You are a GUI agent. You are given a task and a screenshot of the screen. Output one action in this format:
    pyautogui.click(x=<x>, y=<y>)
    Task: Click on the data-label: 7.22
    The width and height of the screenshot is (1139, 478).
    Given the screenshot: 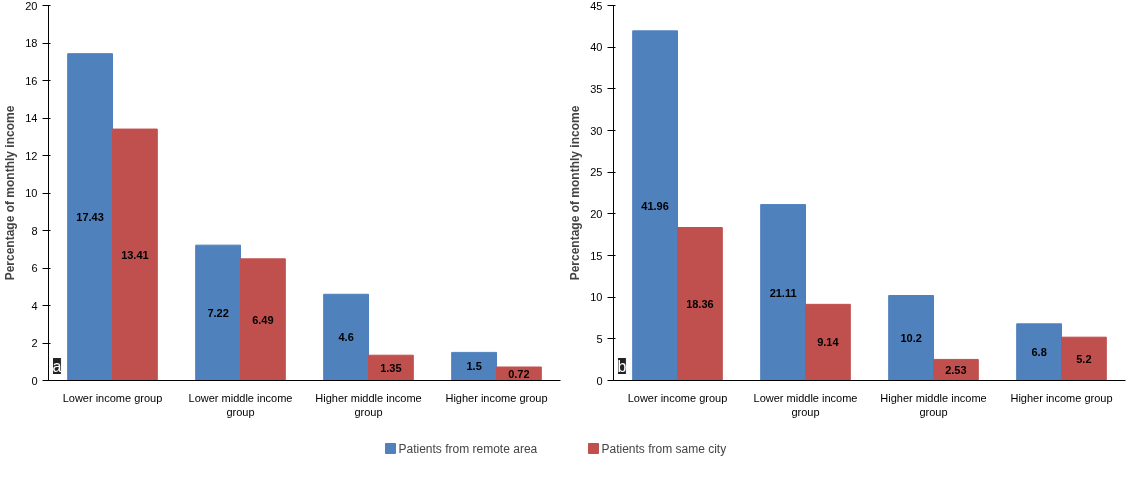 What is the action you would take?
    pyautogui.click(x=218, y=312)
    